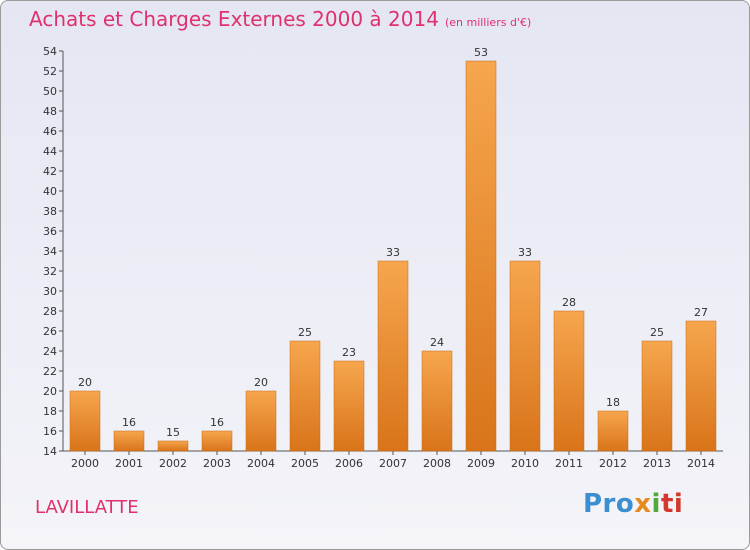 Image resolution: width=750 pixels, height=550 pixels. What do you see at coordinates (217, 422) in the screenshot?
I see `value-label-2003: 16` at bounding box center [217, 422].